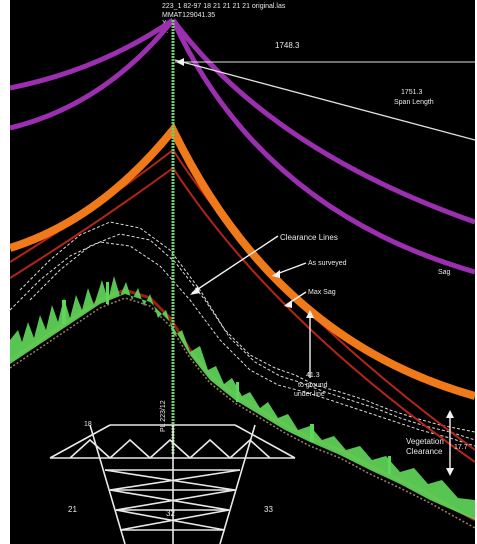 This screenshot has height=544, width=477. What do you see at coordinates (414, 102) in the screenshot?
I see `span-length-label: Span Length` at bounding box center [414, 102].